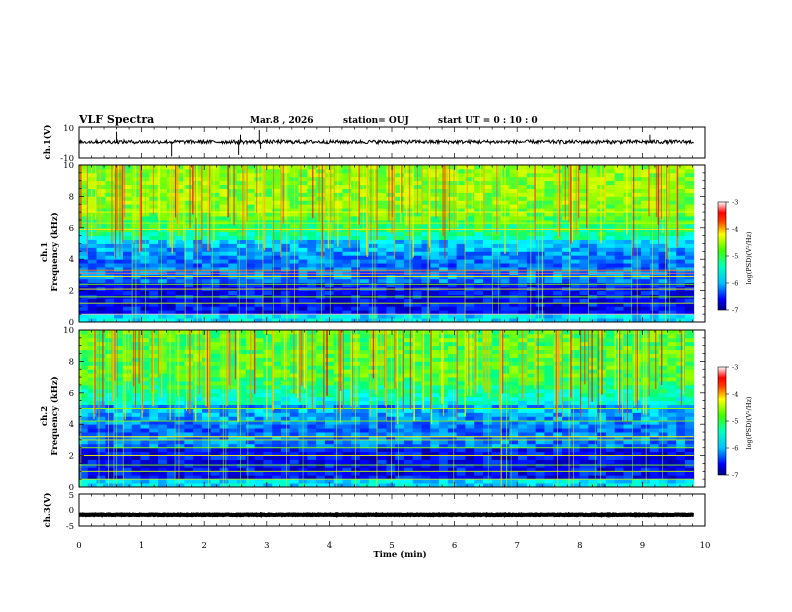 The image size is (792, 612). Describe the element at coordinates (374, 144) in the screenshot. I see `ch1-waveform-panel: 10 -10 ch.1(V)` at that location.